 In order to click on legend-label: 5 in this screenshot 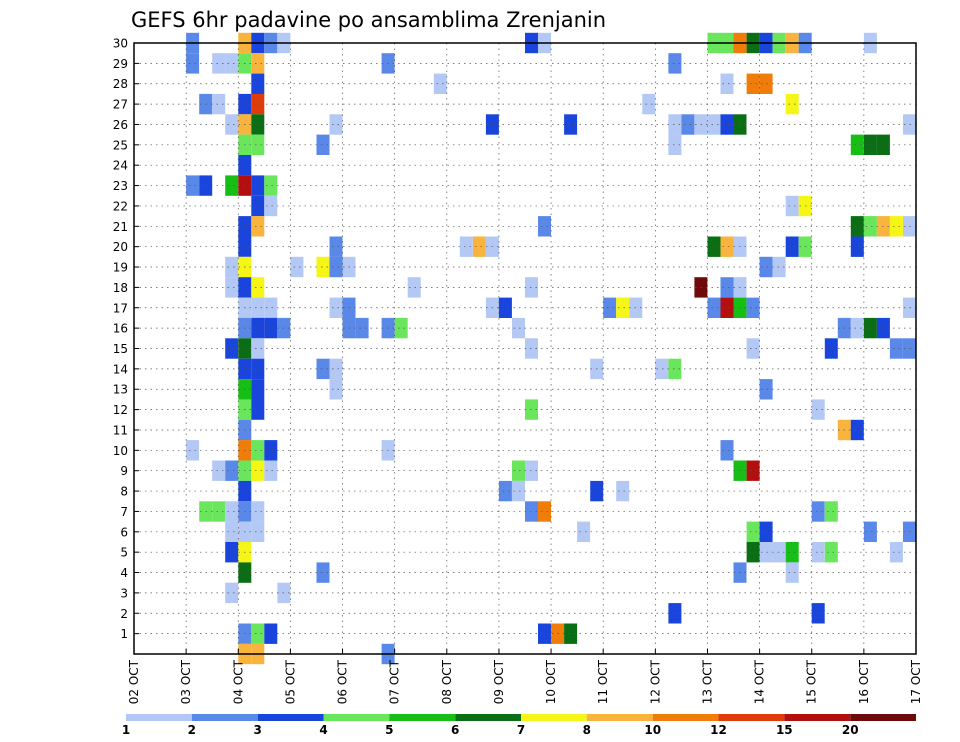, I will do `click(389, 730)`.